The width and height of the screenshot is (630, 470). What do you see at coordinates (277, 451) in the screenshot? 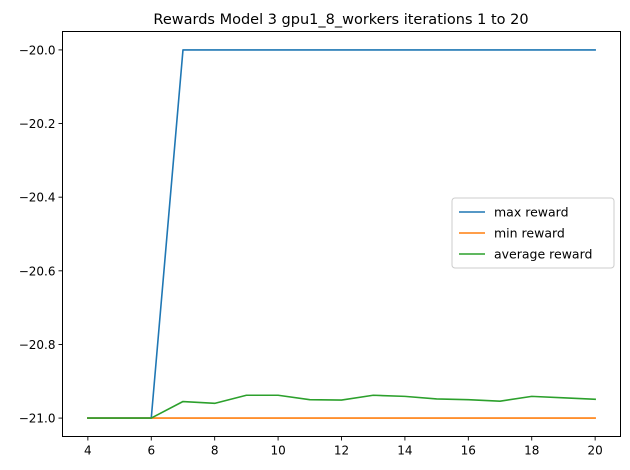
I see `x-tick-label: 10` at bounding box center [277, 451].